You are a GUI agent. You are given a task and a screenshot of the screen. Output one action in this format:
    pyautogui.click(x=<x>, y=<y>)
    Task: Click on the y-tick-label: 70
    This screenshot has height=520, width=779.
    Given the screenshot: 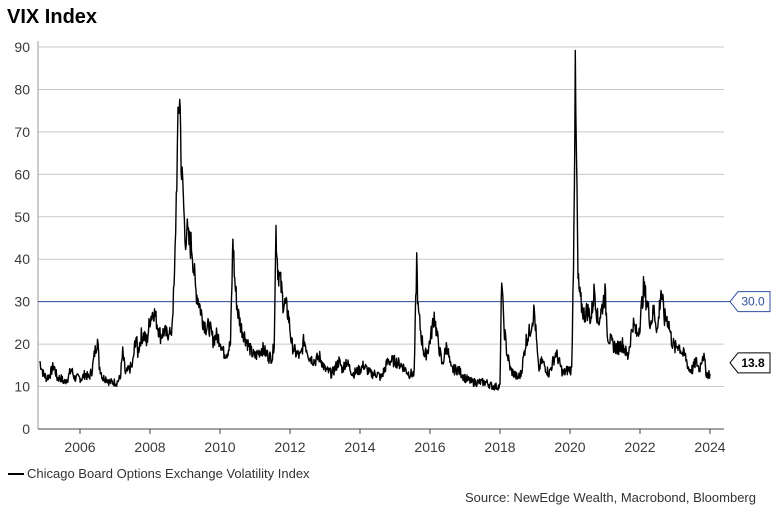 What is the action you would take?
    pyautogui.click(x=22, y=132)
    